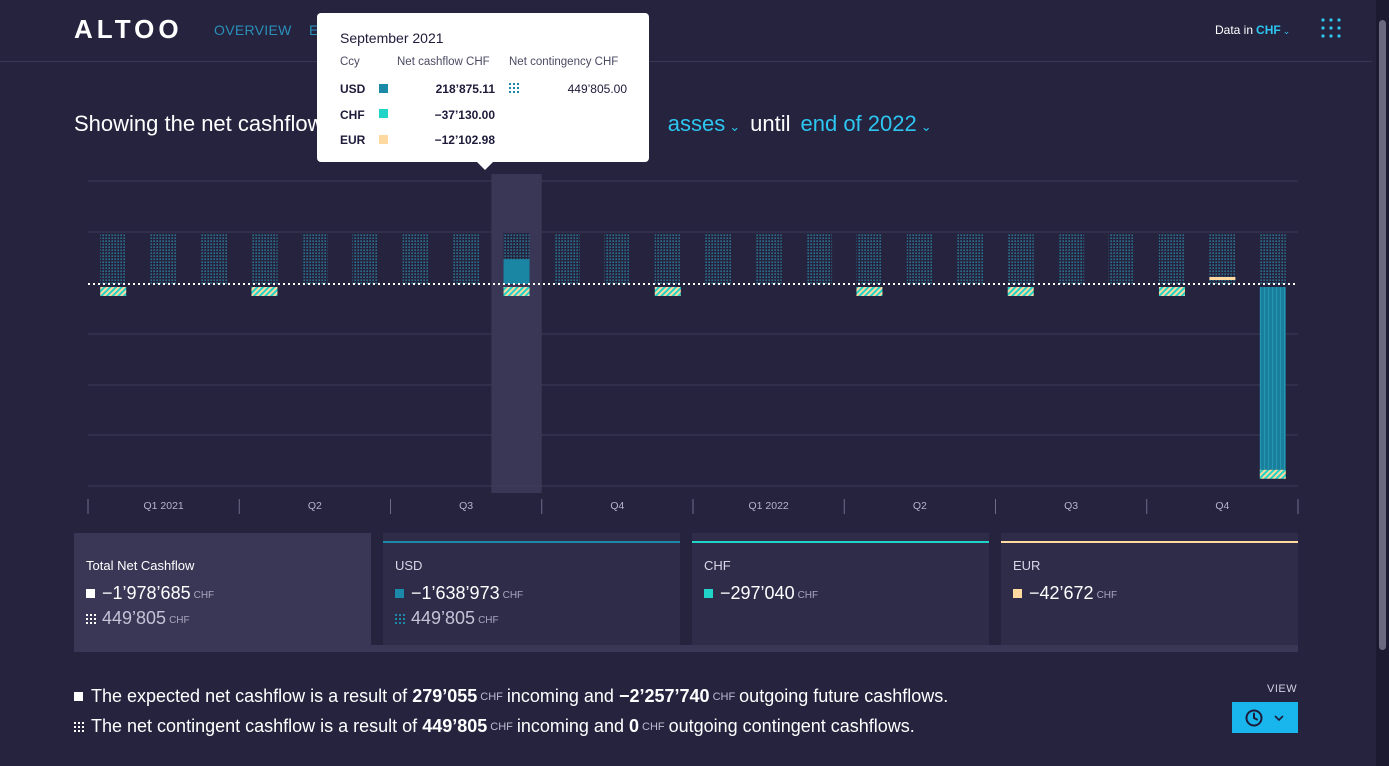 Image resolution: width=1389 pixels, height=766 pixels. I want to click on period-value: end of 2022, so click(858, 123).